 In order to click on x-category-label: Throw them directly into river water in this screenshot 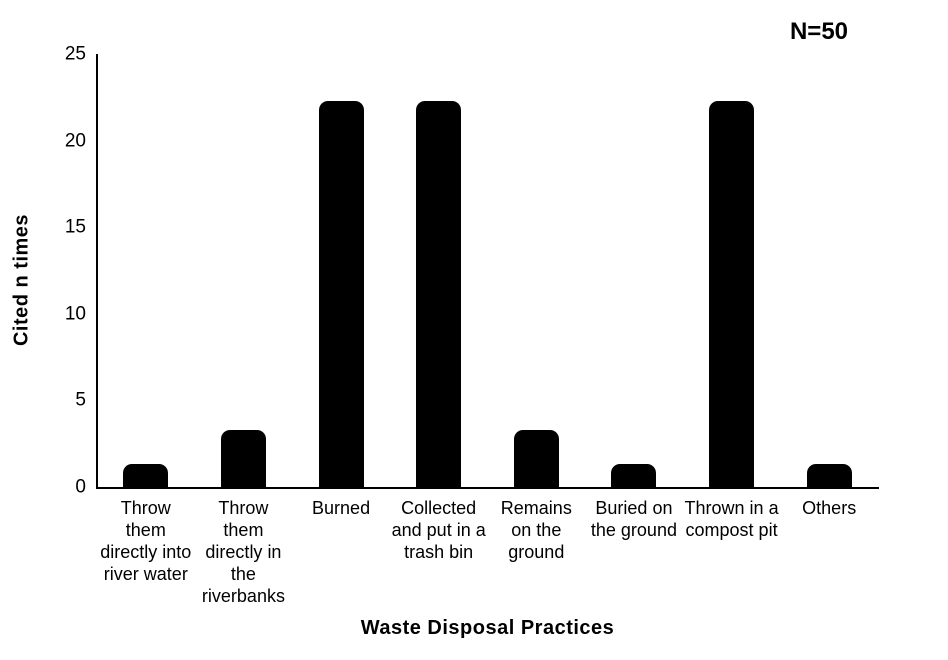, I will do `click(146, 541)`.